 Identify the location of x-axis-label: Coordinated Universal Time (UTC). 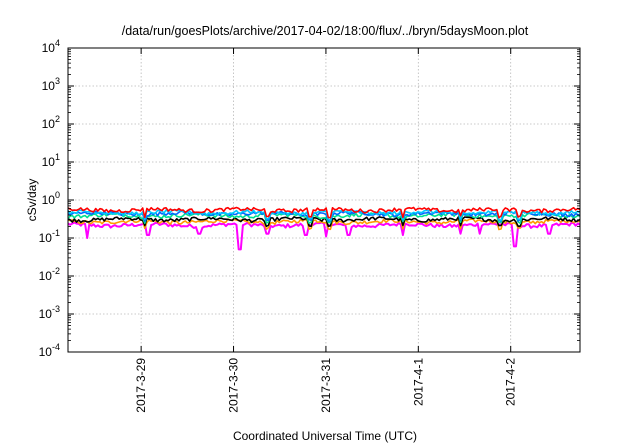
(325, 436).